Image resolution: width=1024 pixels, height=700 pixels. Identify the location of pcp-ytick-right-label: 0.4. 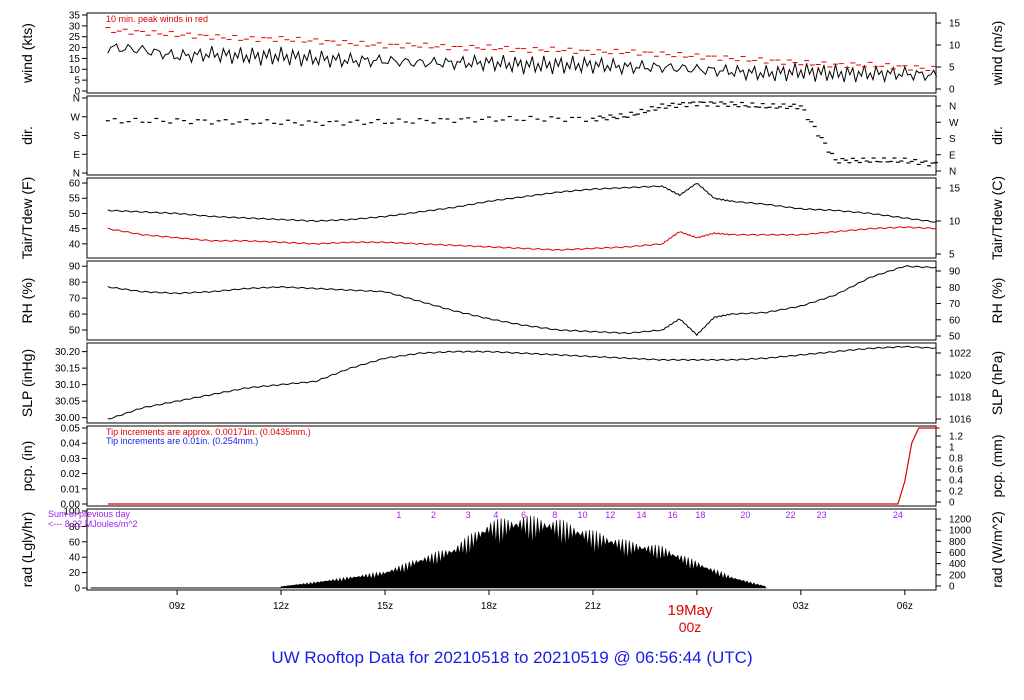
(956, 481).